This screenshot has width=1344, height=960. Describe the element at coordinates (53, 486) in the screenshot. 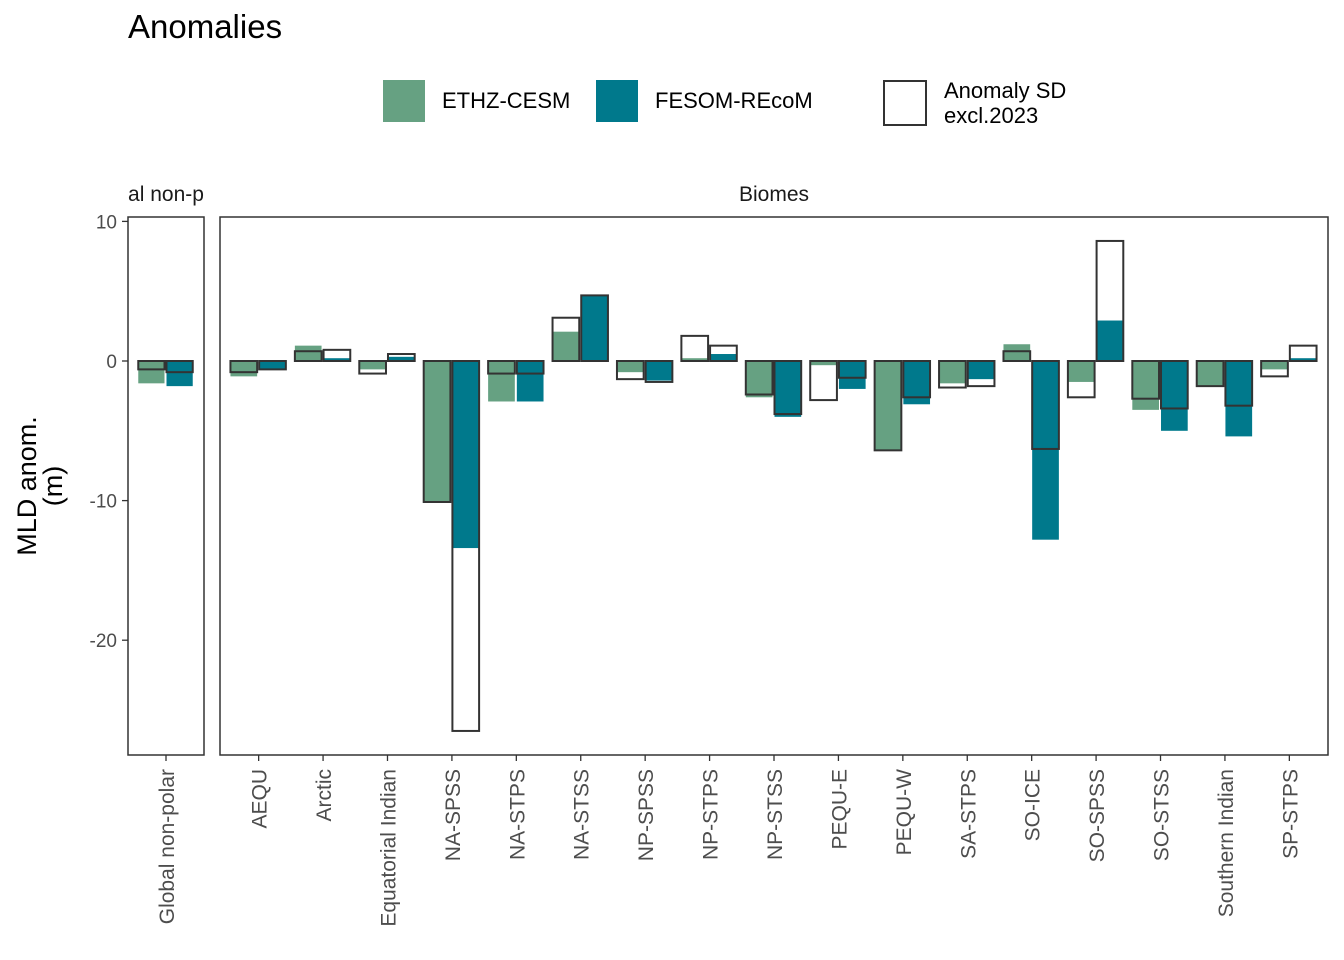

I see `y-axis-label-line2: (m)` at that location.